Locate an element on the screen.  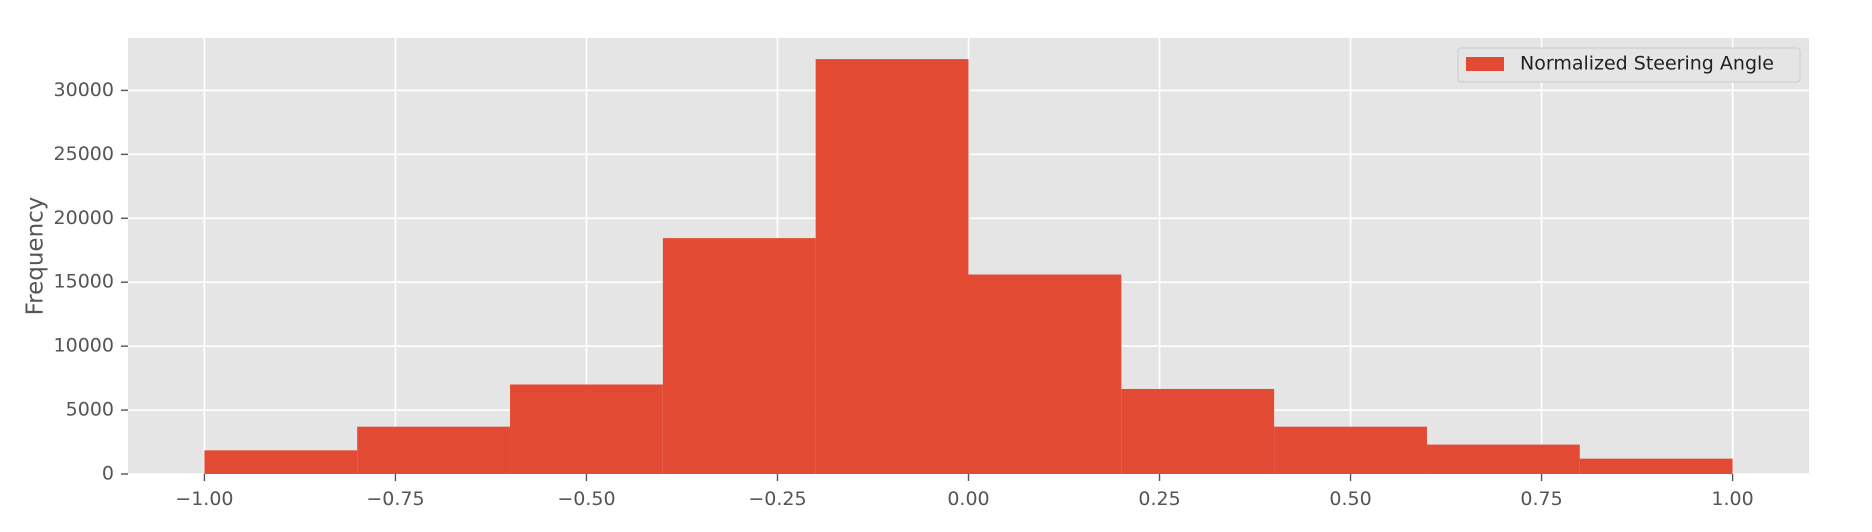
y-tick-label: 30000 is located at coordinates (84, 90).